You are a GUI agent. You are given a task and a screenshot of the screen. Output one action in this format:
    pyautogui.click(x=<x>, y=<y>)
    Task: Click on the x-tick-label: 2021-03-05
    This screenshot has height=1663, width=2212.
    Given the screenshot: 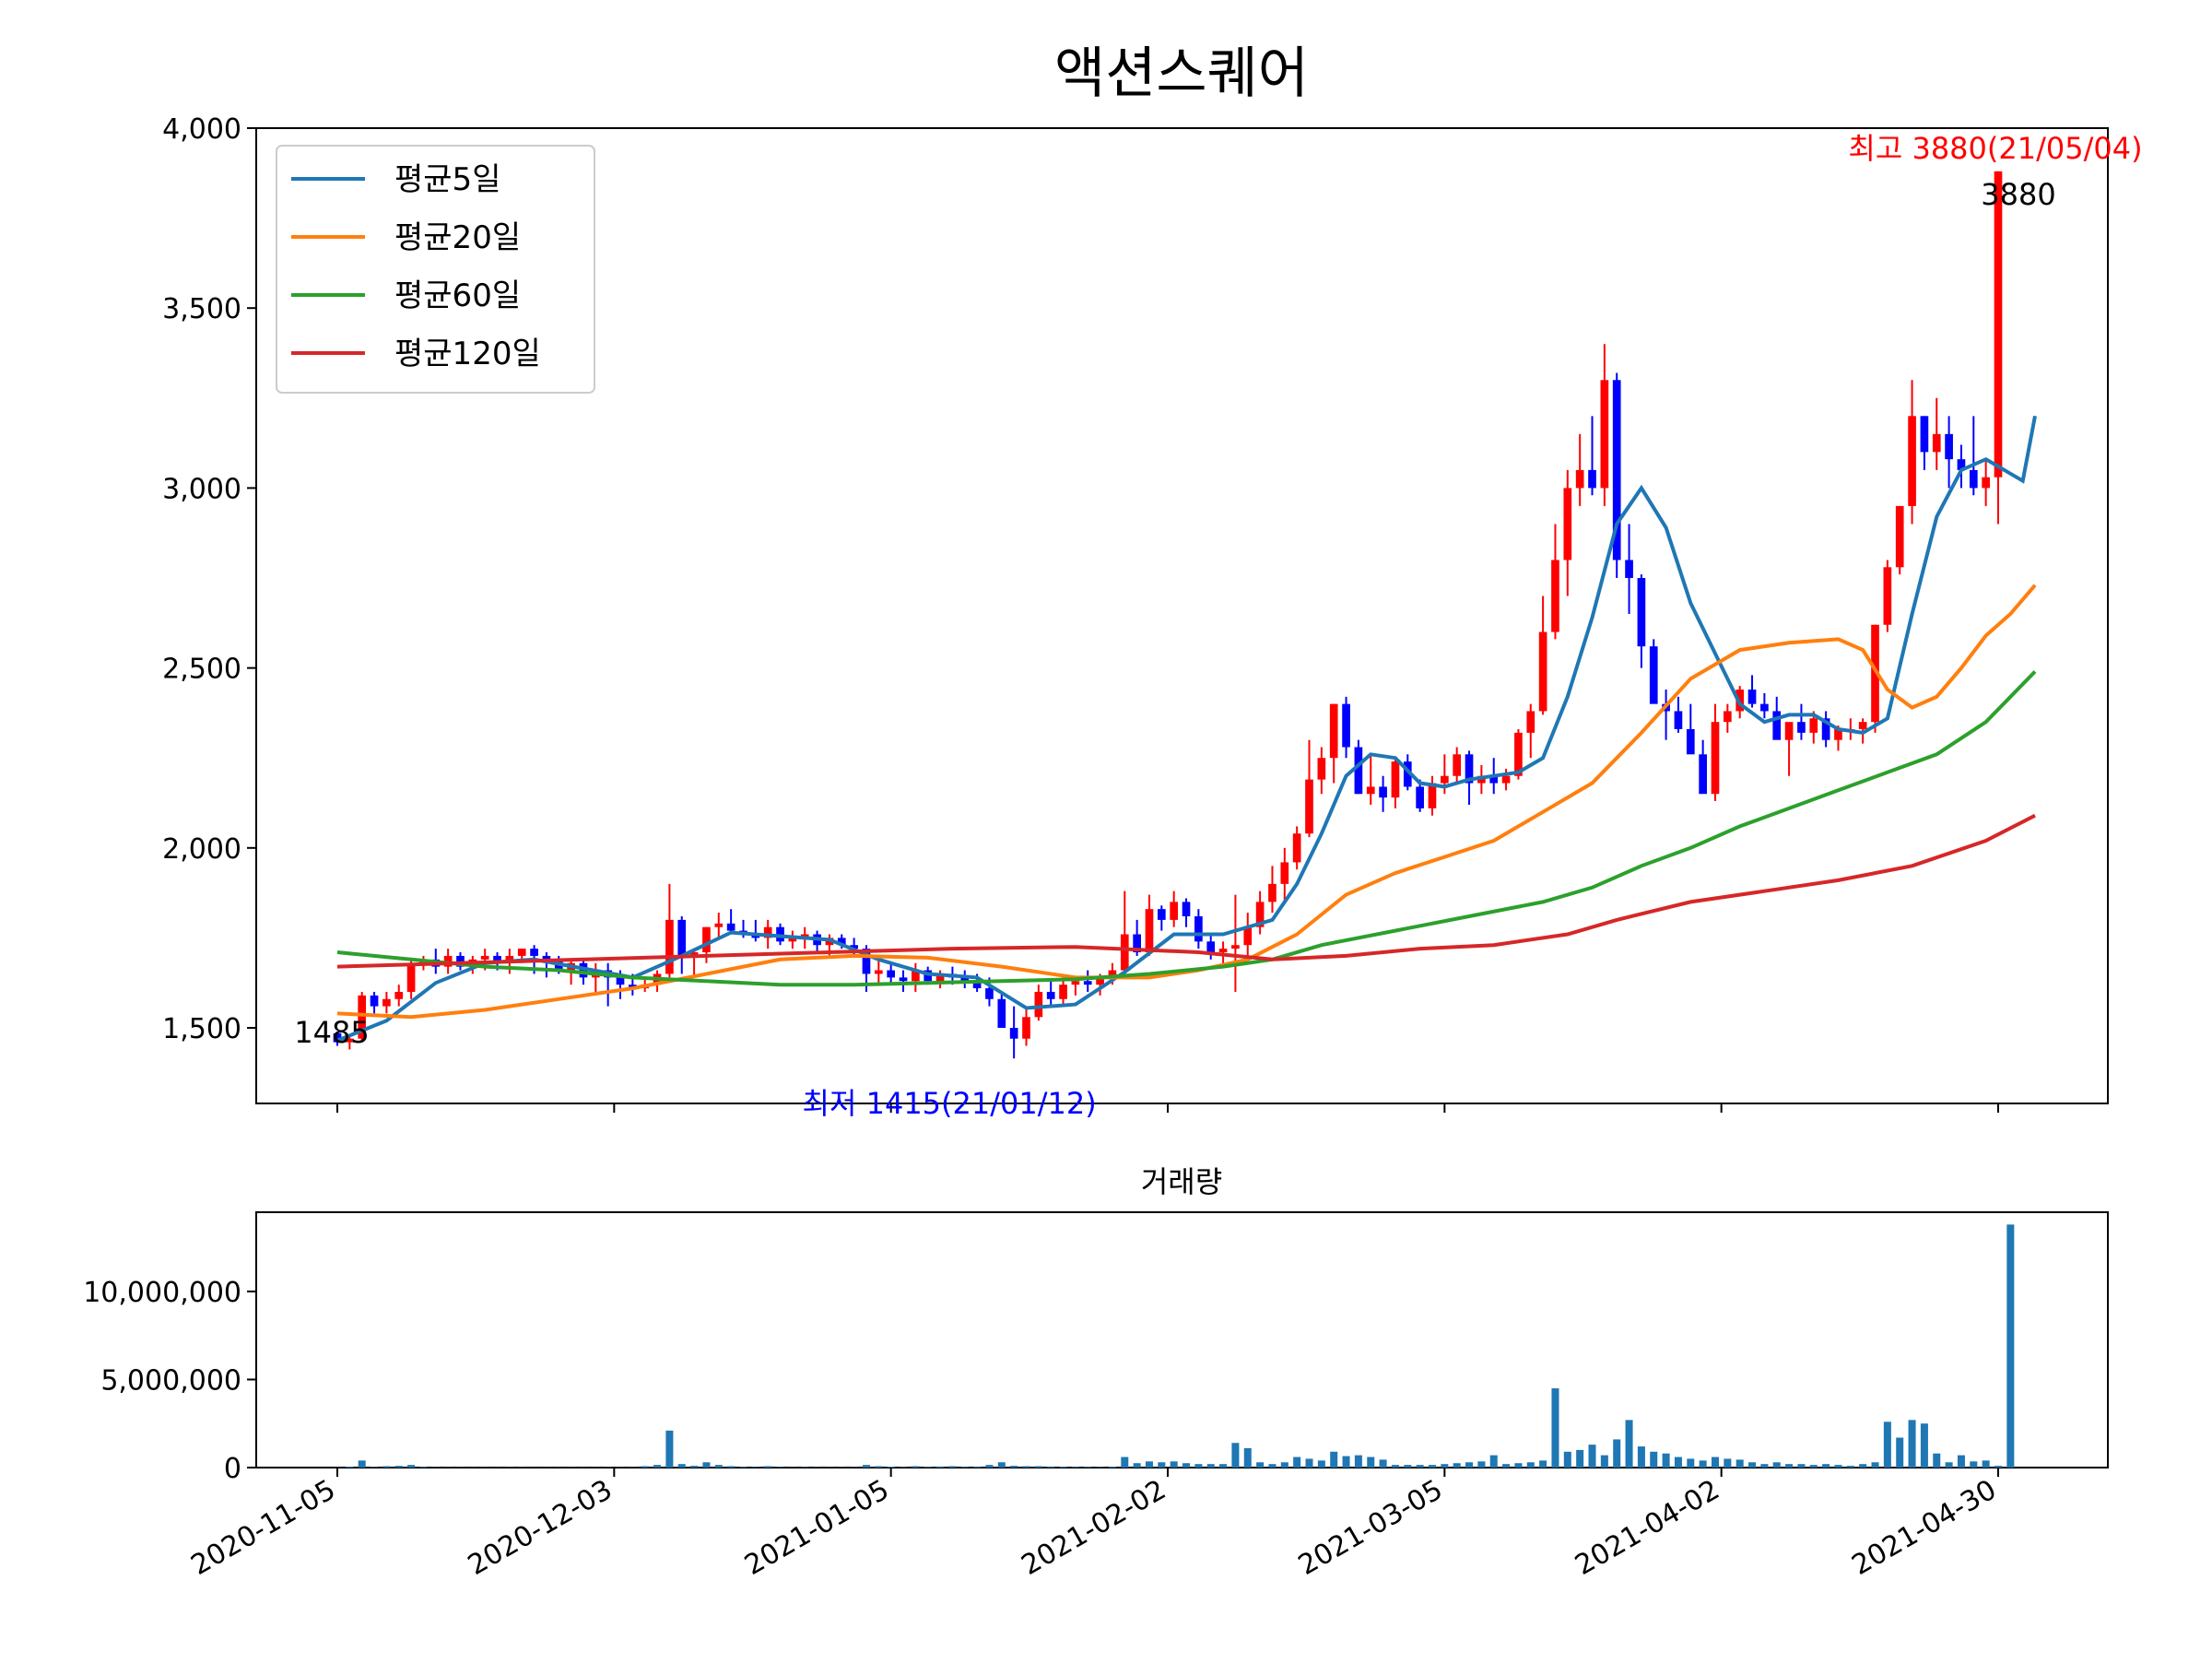 What is the action you would take?
    pyautogui.click(x=1370, y=1528)
    